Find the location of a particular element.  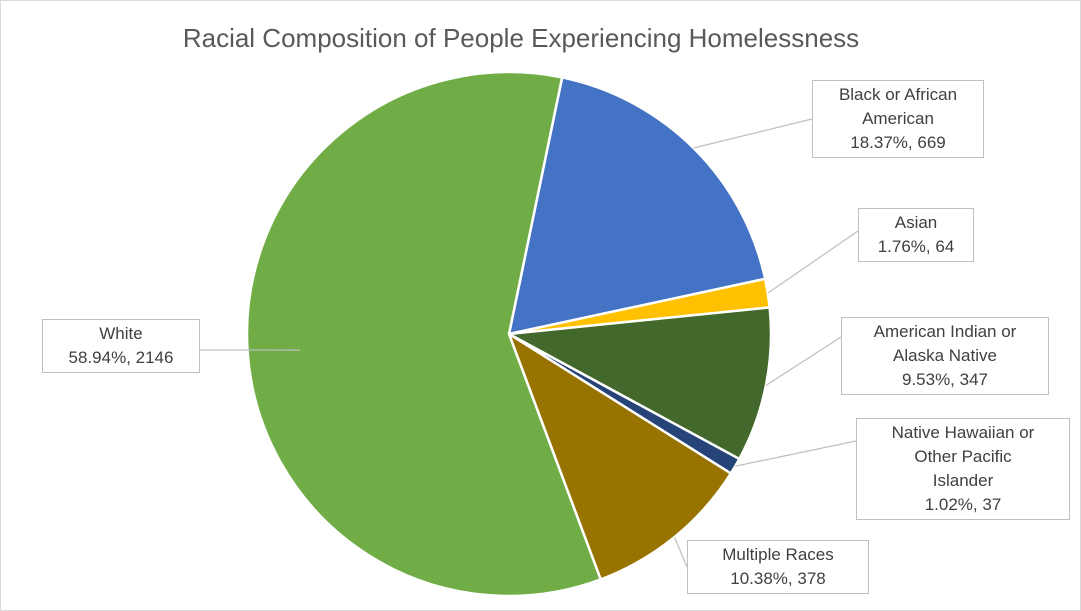

data-label-white: White 58.94%, 2146 is located at coordinates (121, 346).